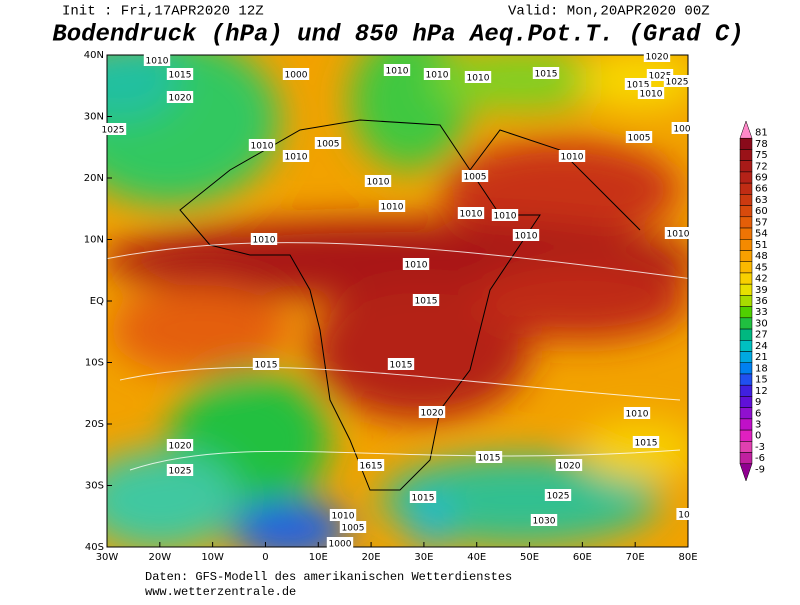 The image size is (800, 605). Describe the element at coordinates (107, 557) in the screenshot. I see `lon-tick-label: 30W` at that location.